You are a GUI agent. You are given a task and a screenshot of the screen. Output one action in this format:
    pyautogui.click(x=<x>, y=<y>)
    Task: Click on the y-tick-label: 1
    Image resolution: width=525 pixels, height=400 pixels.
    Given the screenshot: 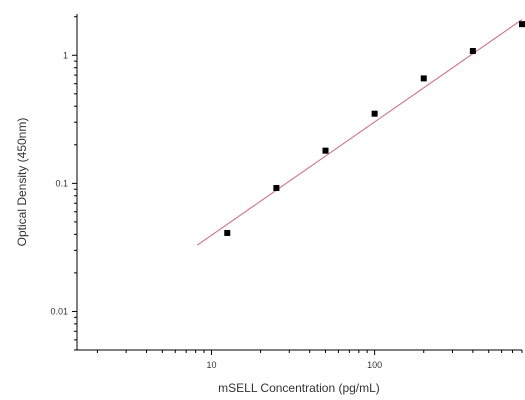 What is the action you would take?
    pyautogui.click(x=65, y=55)
    